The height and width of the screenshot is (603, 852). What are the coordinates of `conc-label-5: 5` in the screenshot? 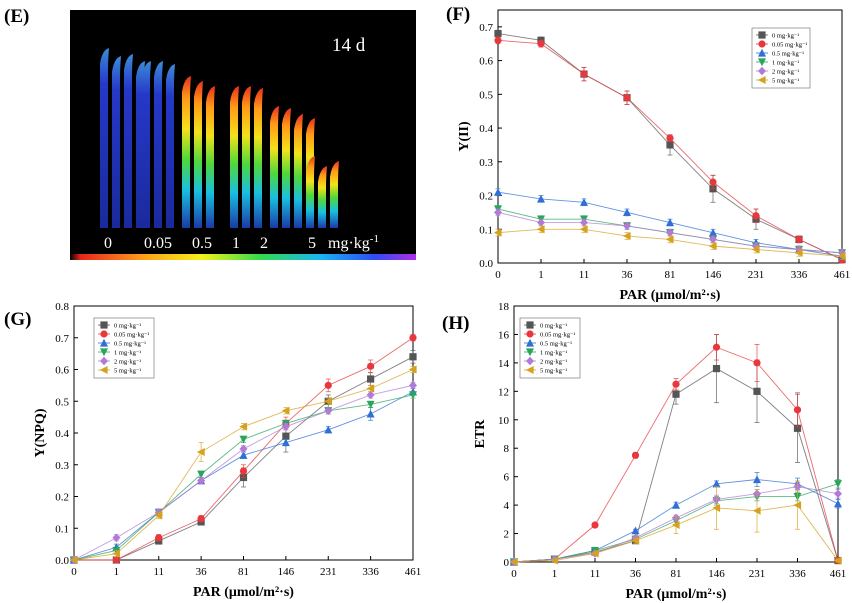 It's located at (312, 243).